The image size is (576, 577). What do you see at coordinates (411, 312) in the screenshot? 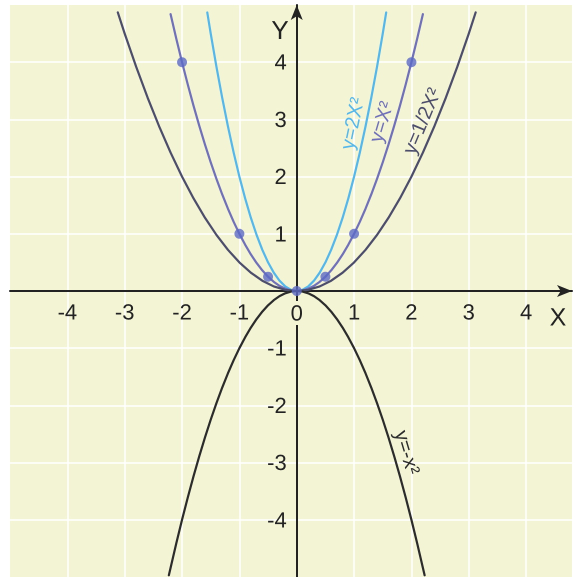
I see `x-tick-label: 2` at bounding box center [411, 312].